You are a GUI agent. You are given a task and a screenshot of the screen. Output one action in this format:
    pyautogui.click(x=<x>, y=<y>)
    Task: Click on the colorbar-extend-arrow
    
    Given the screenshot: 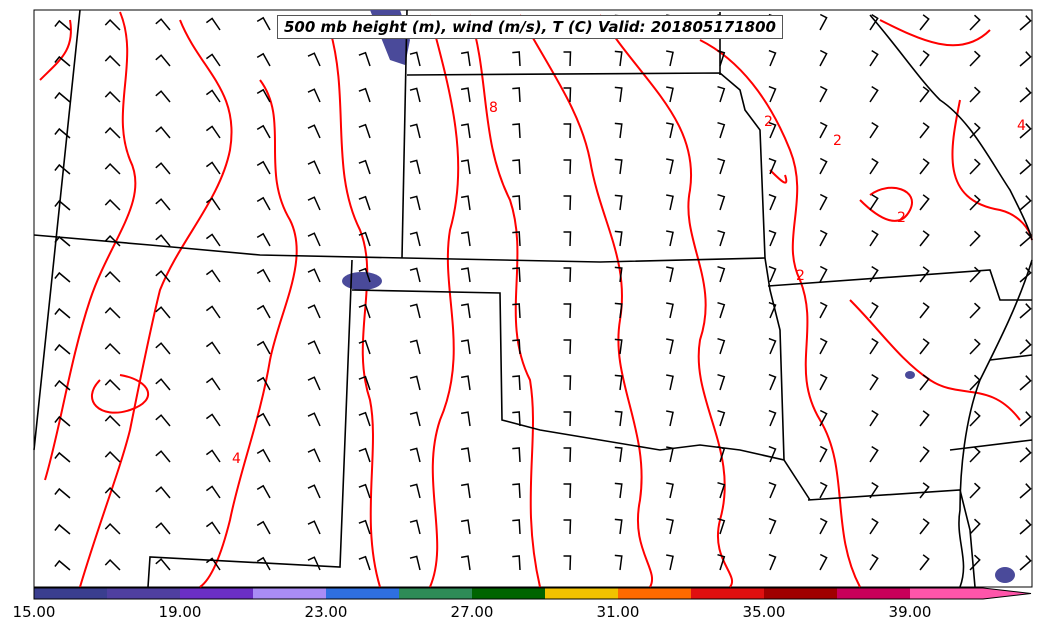 What is the action you would take?
    pyautogui.click(x=1007, y=593)
    